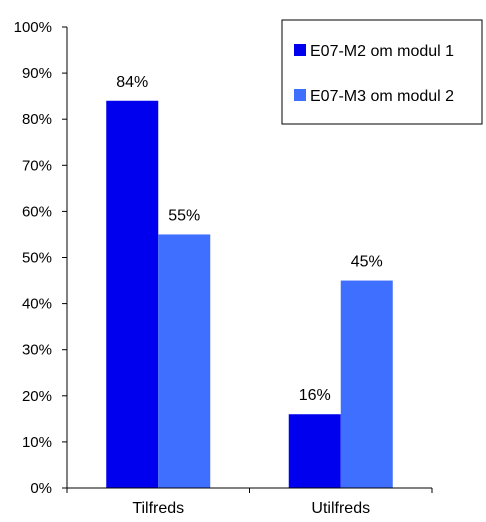  What do you see at coordinates (132, 82) in the screenshot?
I see `data-label: 84%` at bounding box center [132, 82].